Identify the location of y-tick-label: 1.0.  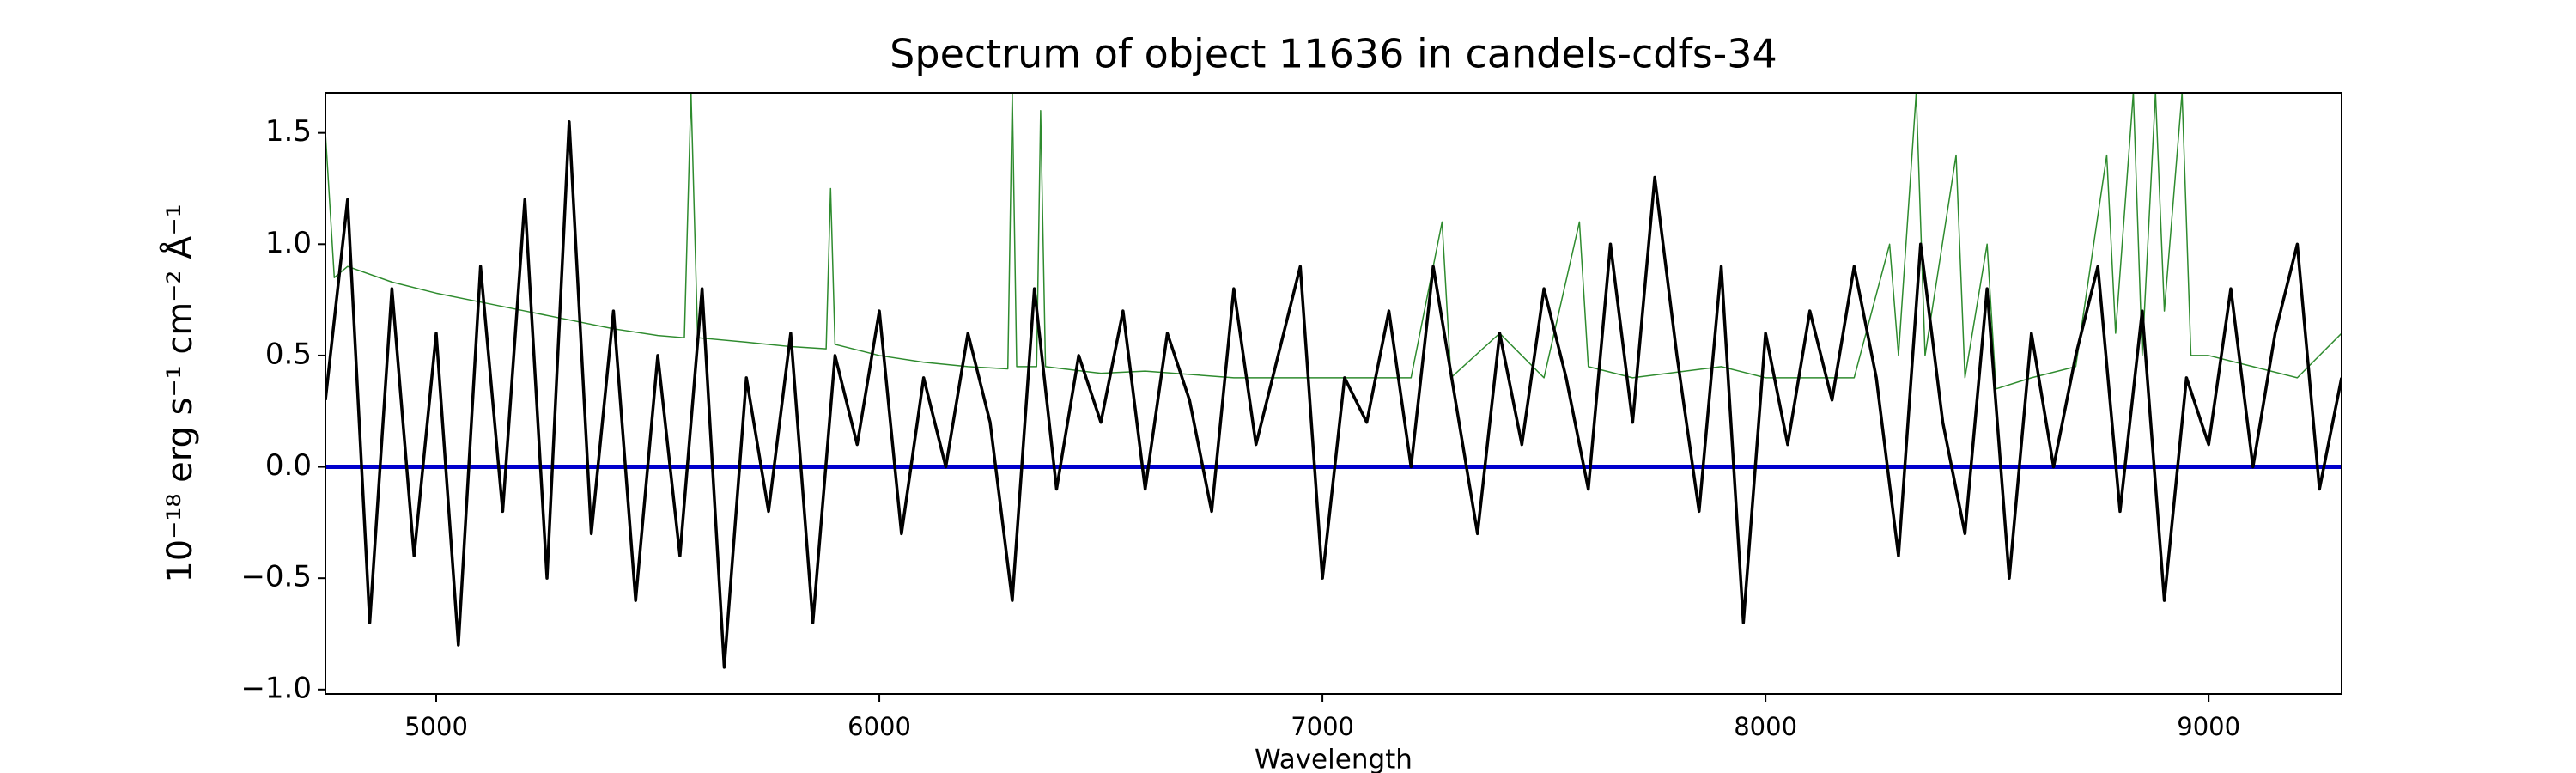
(289, 243).